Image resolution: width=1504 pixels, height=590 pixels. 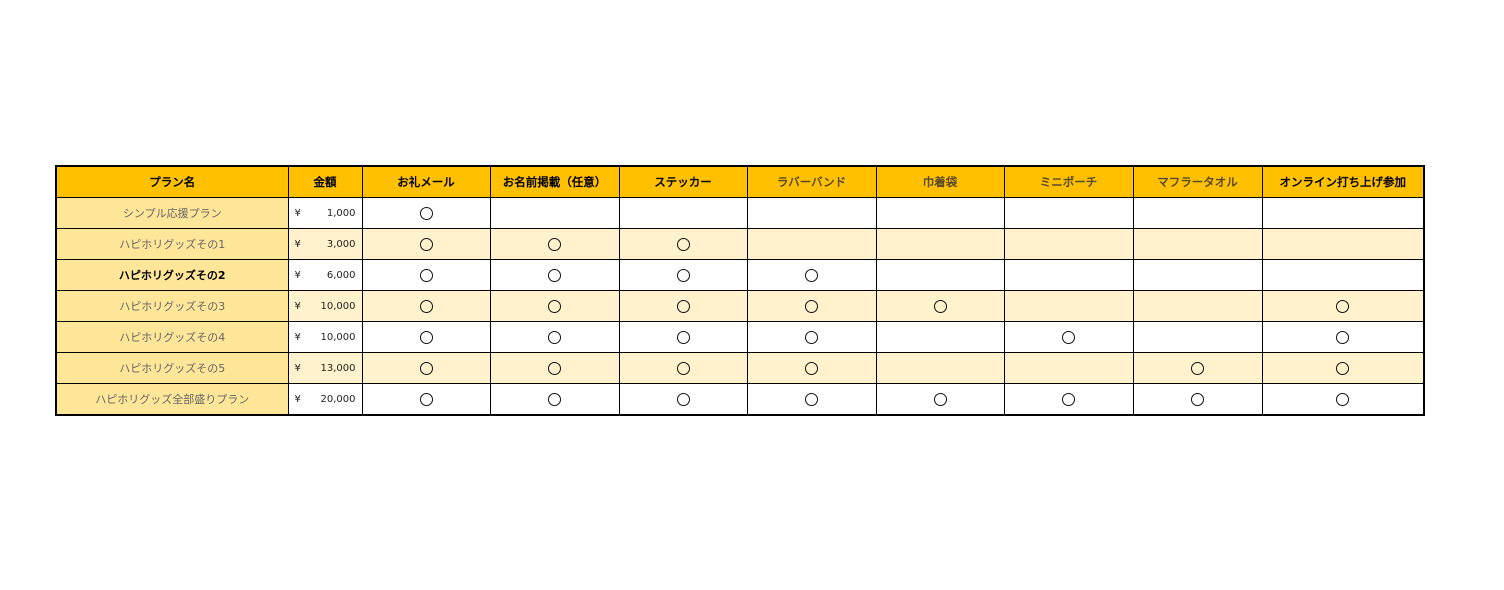 I want to click on column-header: ステッカー, so click(x=683, y=181).